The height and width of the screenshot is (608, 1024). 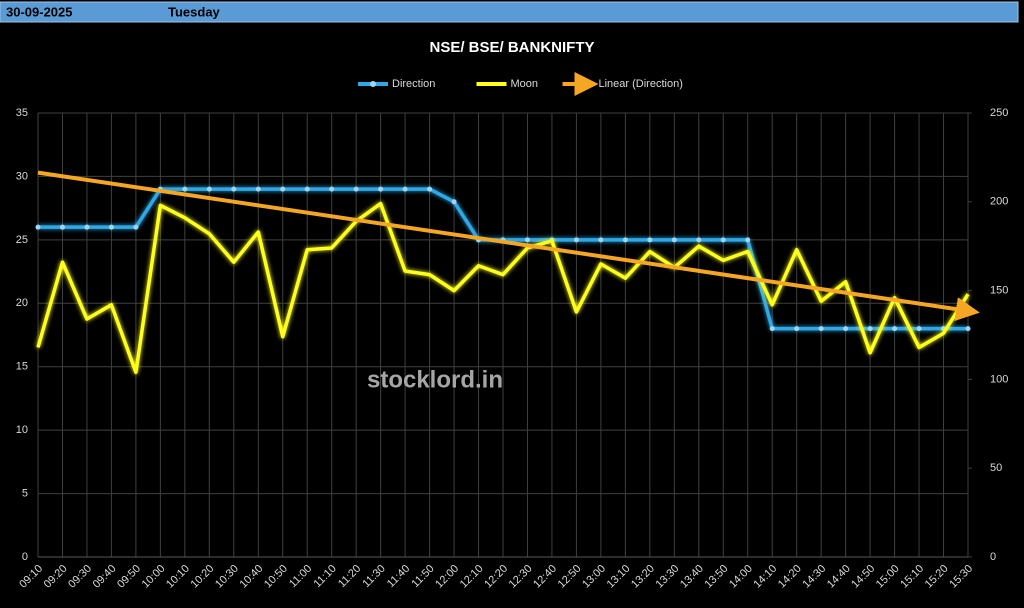 What do you see at coordinates (435, 379) in the screenshot?
I see `watermark: stocklord.in` at bounding box center [435, 379].